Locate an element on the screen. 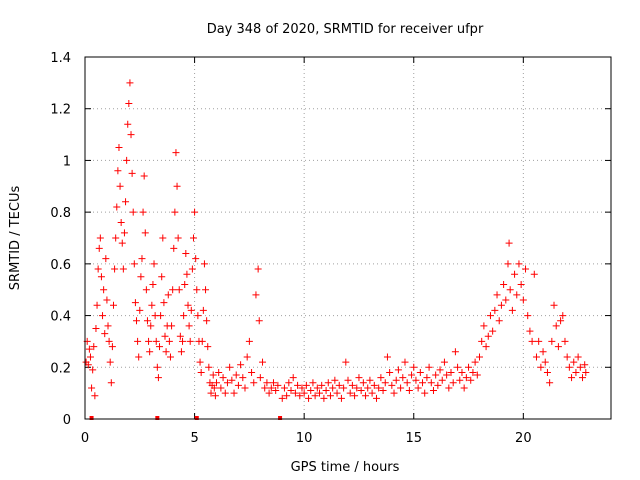  y-tick-label: 0.2 is located at coordinates (60, 368).